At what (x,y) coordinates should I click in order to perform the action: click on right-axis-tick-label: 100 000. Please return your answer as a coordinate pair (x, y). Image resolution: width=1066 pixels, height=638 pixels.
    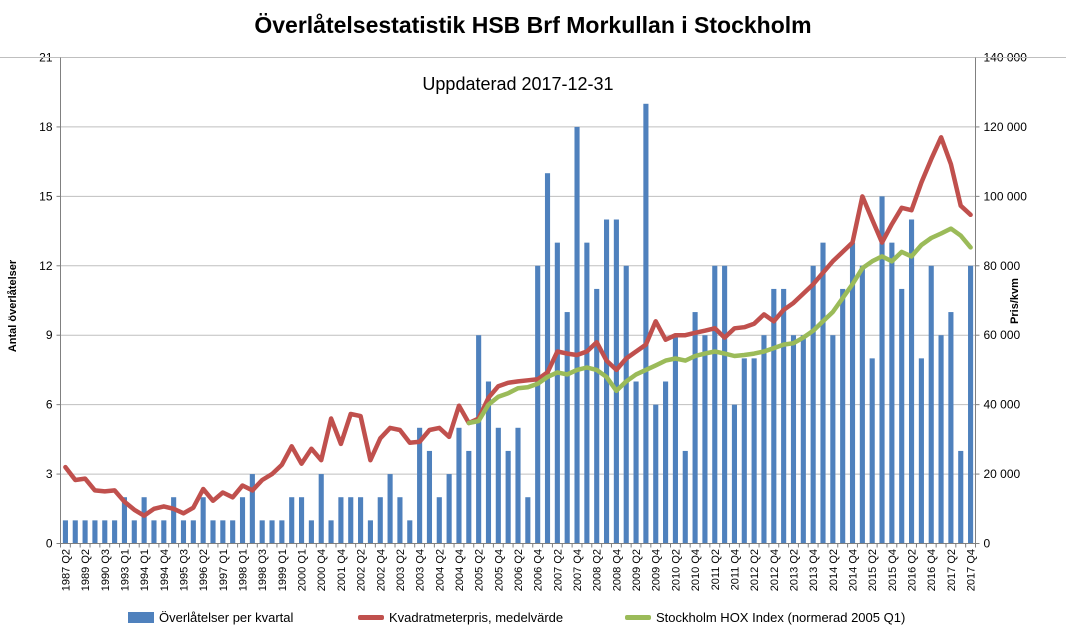
    Looking at the image, I should click on (1006, 196).